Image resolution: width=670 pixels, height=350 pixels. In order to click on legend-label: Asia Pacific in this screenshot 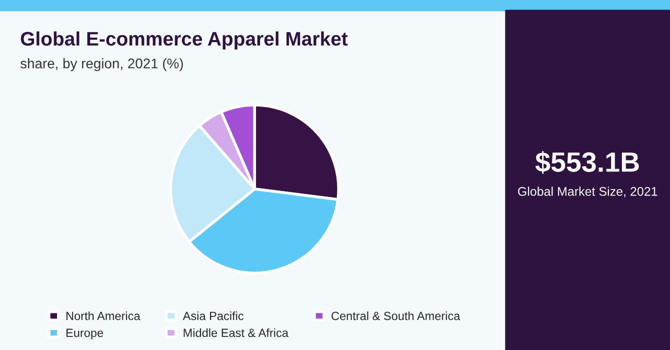, I will do `click(213, 315)`.